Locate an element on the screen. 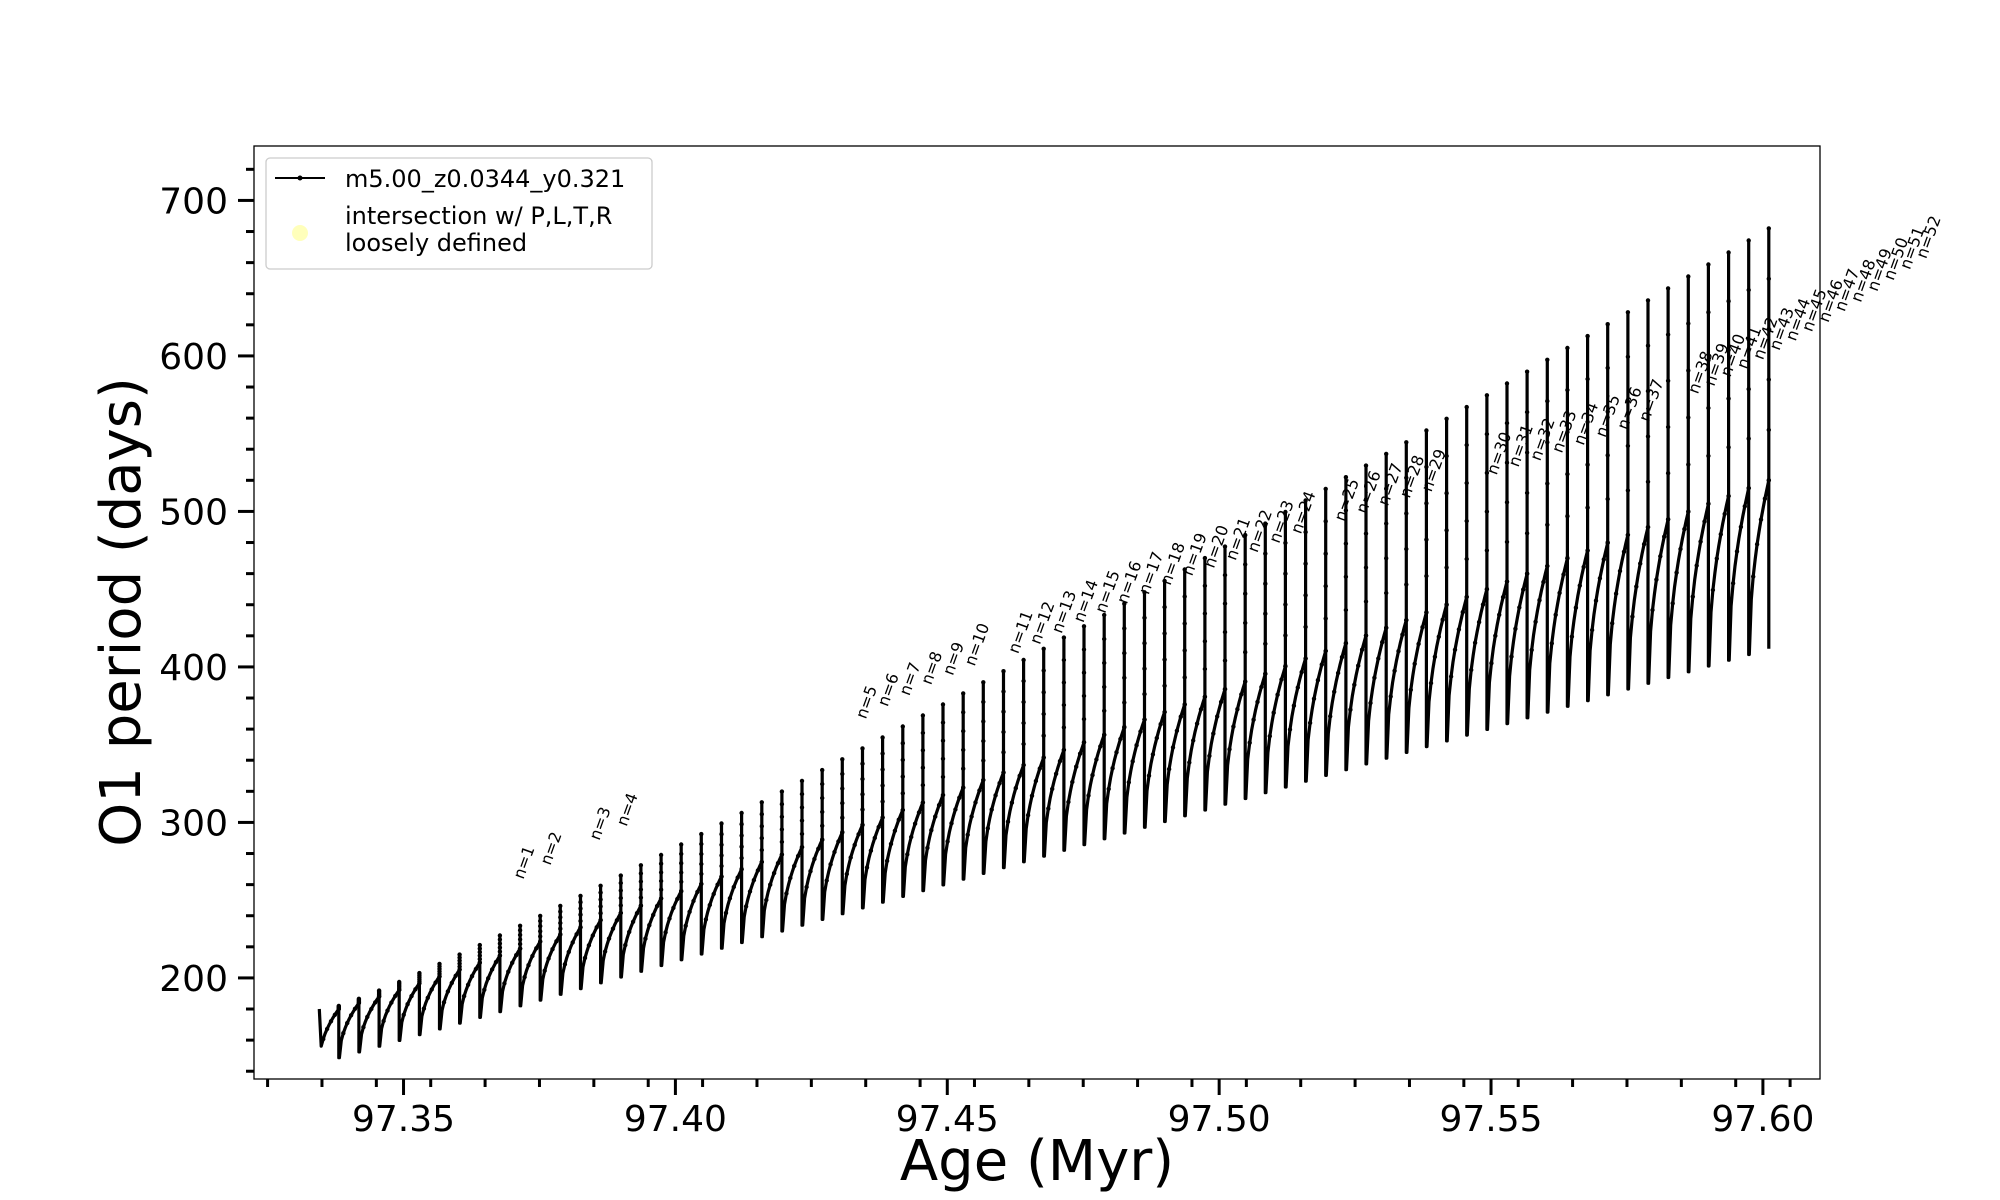 The image size is (2000, 1200). y-axis: 200 300 400 500 600 700 is located at coordinates (206, 620).